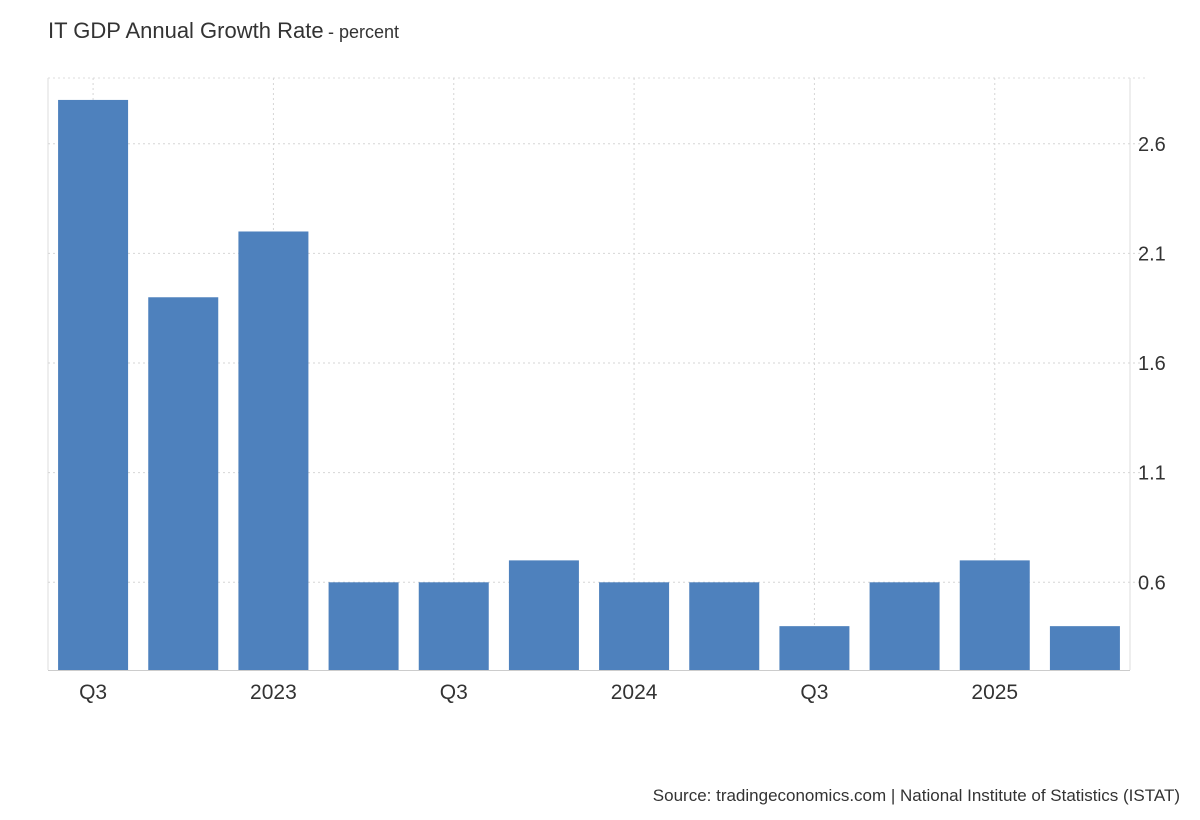  I want to click on bar-2025-q1, so click(994, 615).